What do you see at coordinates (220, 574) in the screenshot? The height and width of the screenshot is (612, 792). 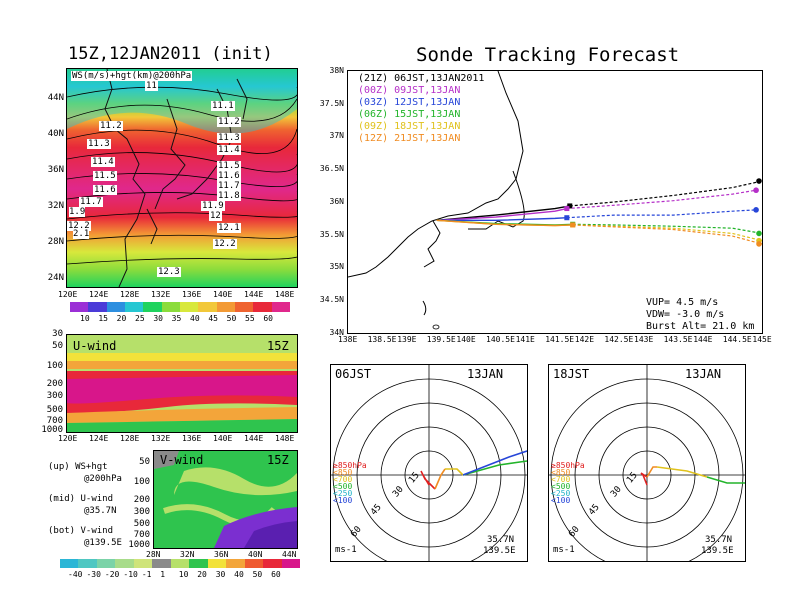 I see `bottom-colorbar-tick: 30` at bounding box center [220, 574].